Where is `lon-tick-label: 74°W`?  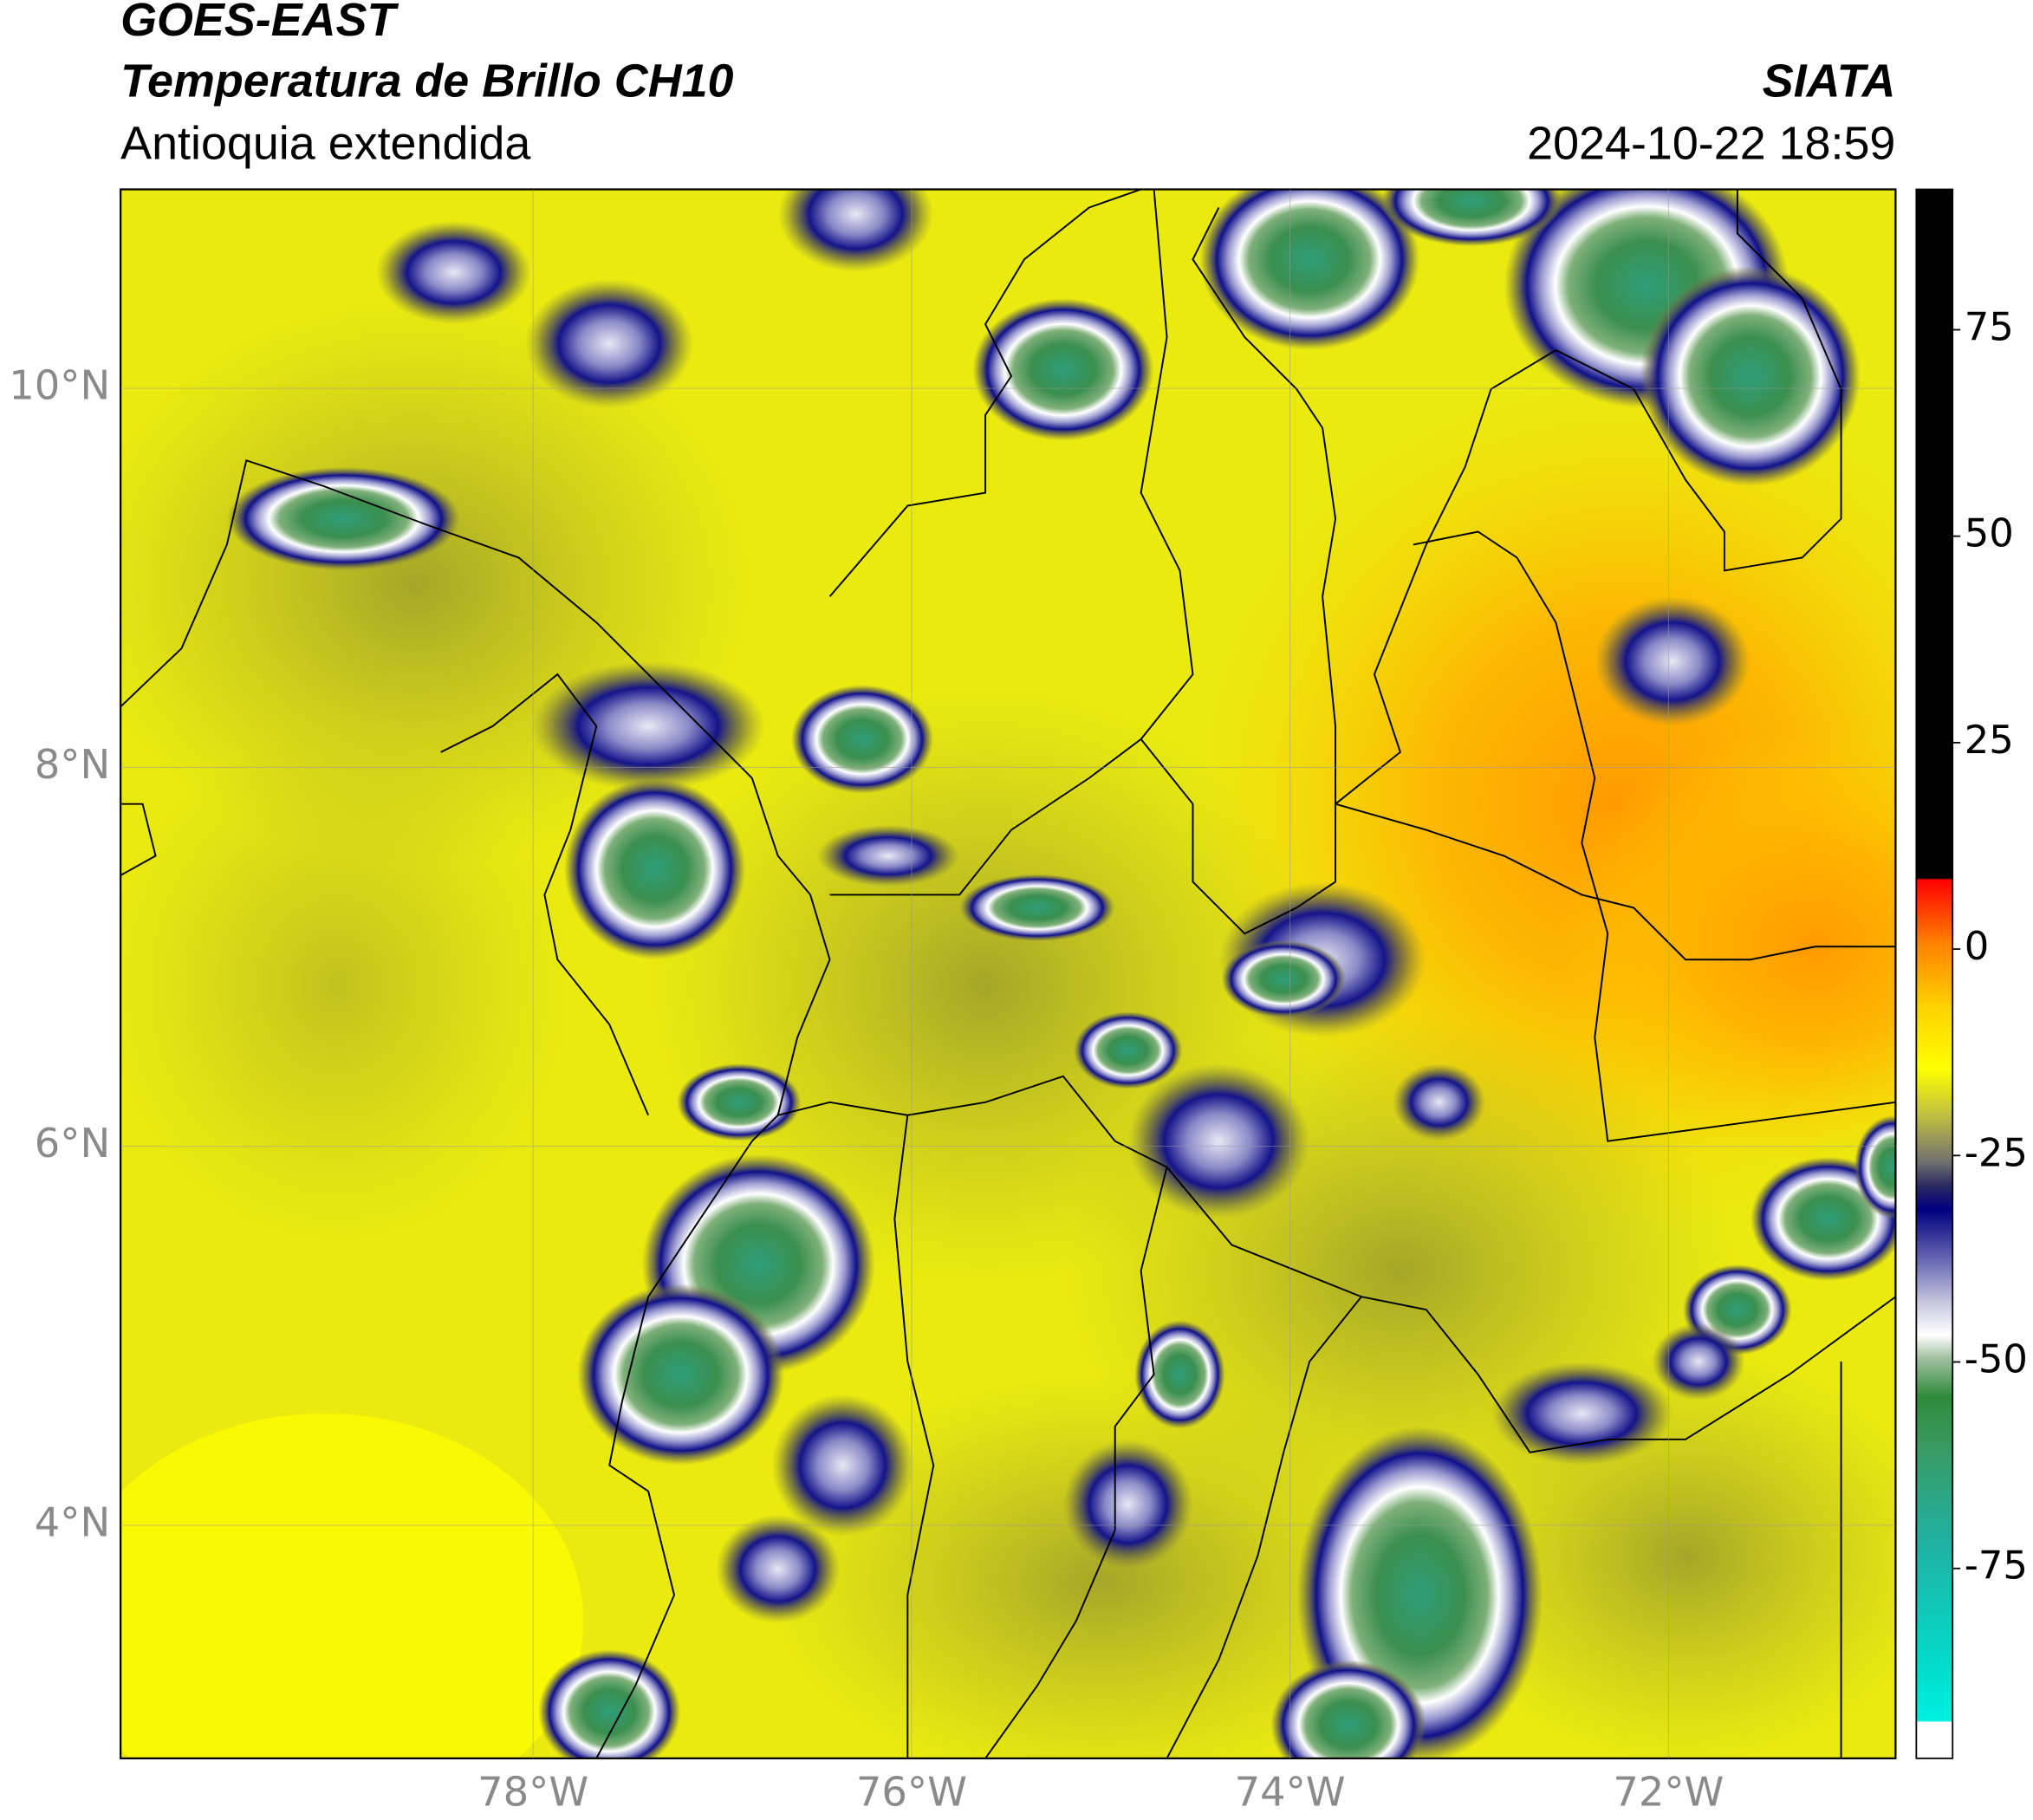 lon-tick-label: 74°W is located at coordinates (1290, 1791).